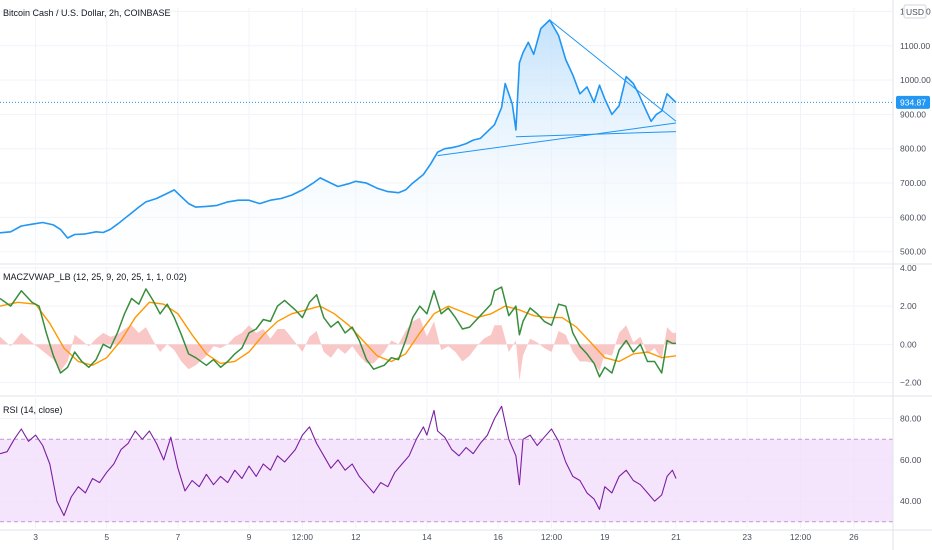 This screenshot has width=932, height=550. Describe the element at coordinates (911, 501) in the screenshot. I see `y-tick-label: 40.00` at that location.